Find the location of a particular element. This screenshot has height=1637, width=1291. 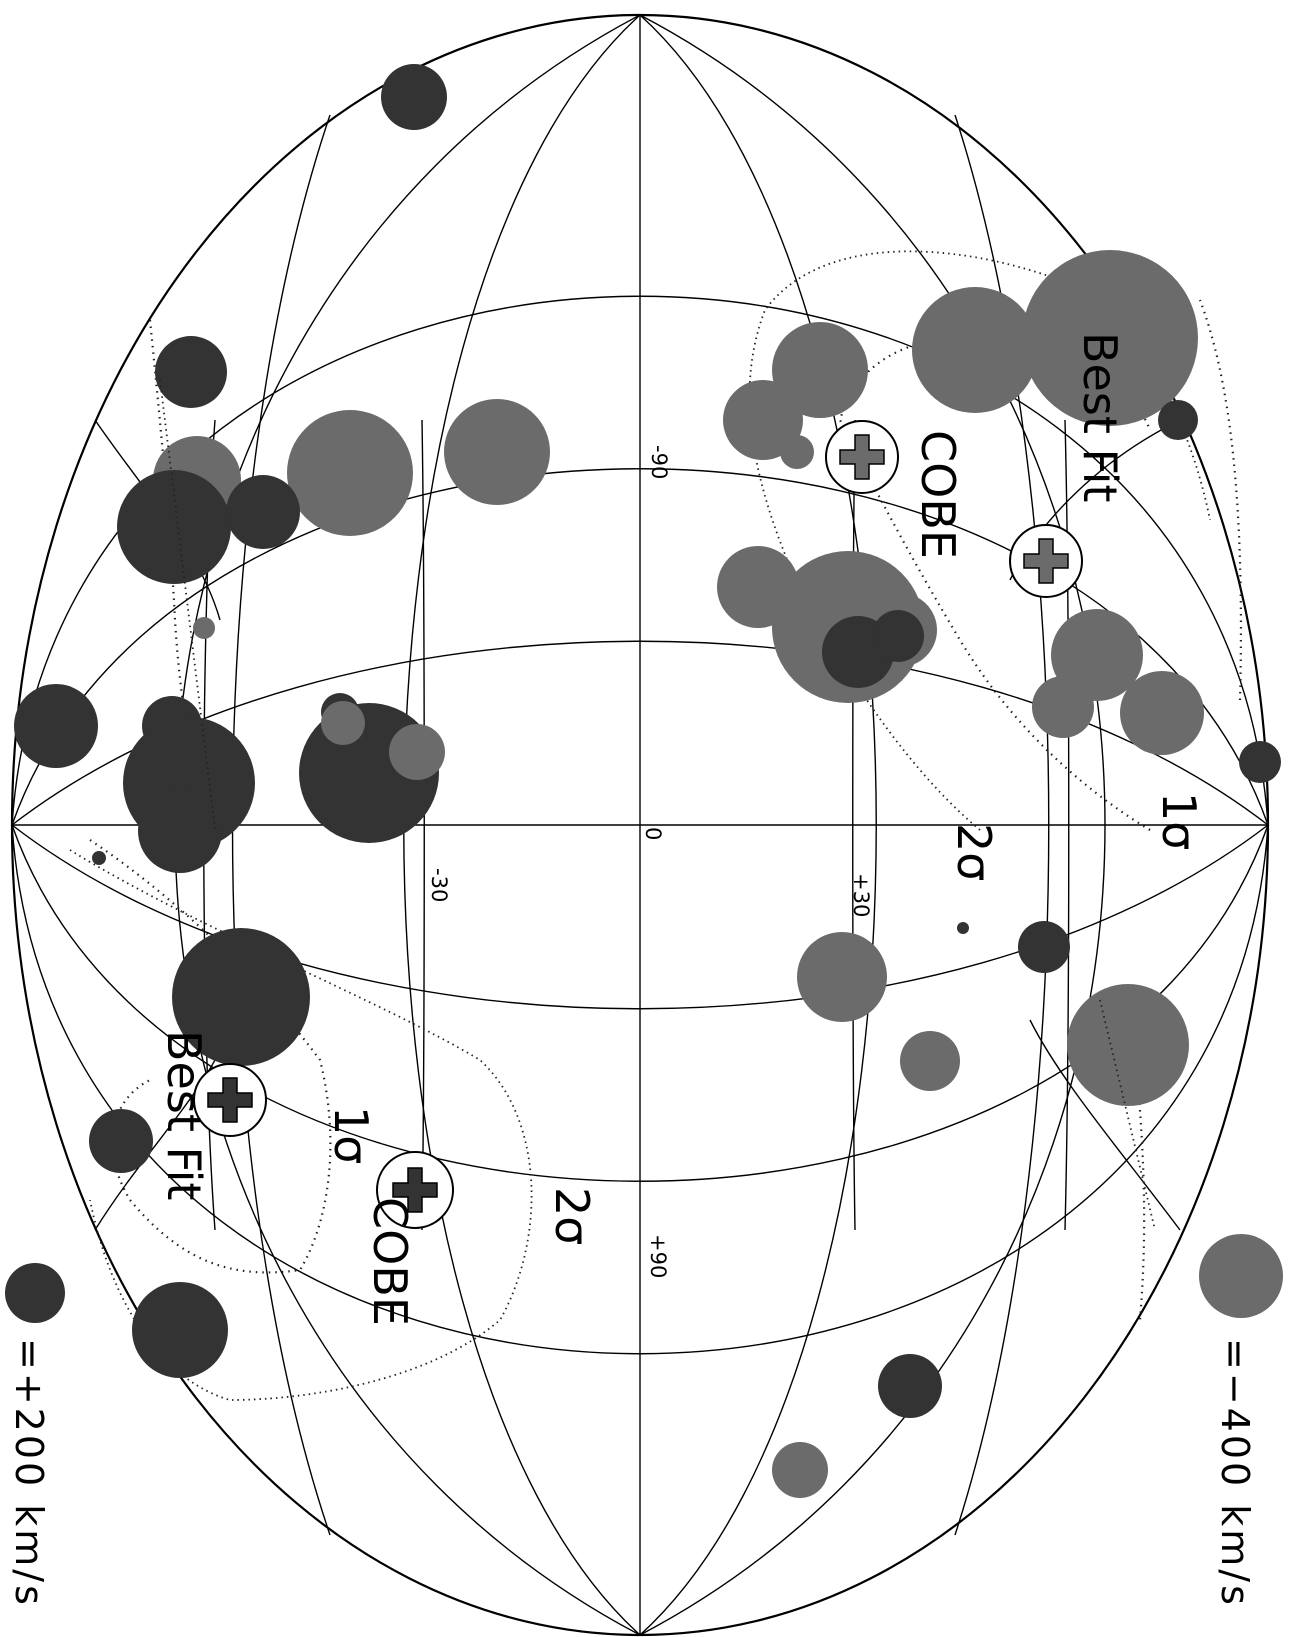

best-fit-label-lower: Best Fit is located at coordinates (184, 1115).